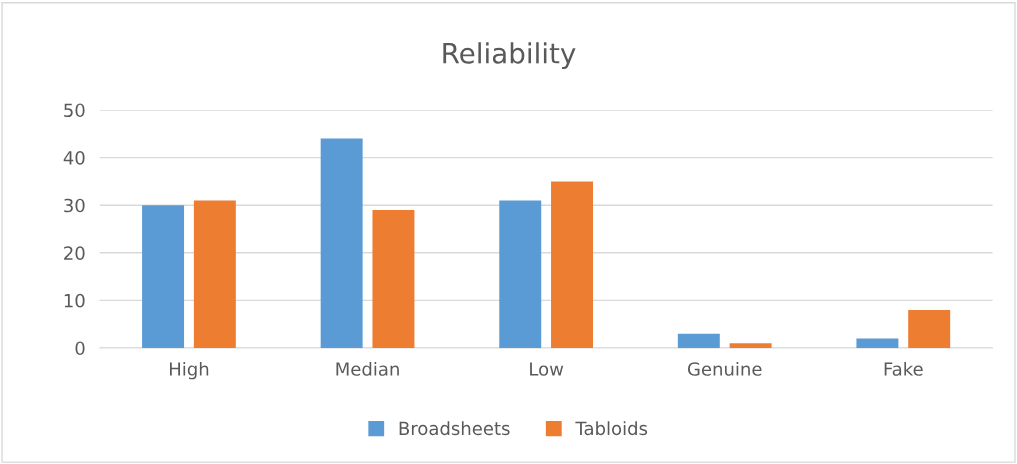 The image size is (1017, 464). I want to click on y-tick-label: 0, so click(80, 348).